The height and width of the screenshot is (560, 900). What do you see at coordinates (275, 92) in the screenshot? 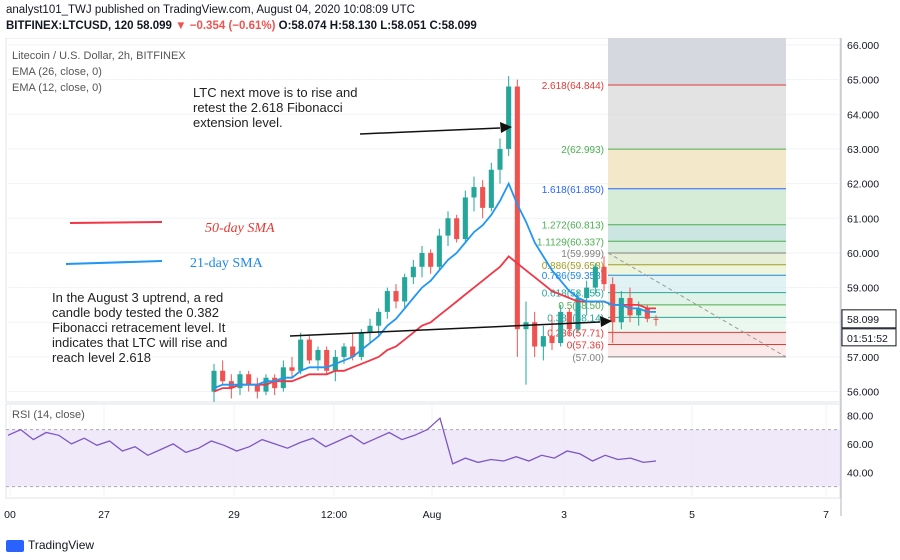
I see `top-annotation-line: LTC next move is to rise and` at bounding box center [275, 92].